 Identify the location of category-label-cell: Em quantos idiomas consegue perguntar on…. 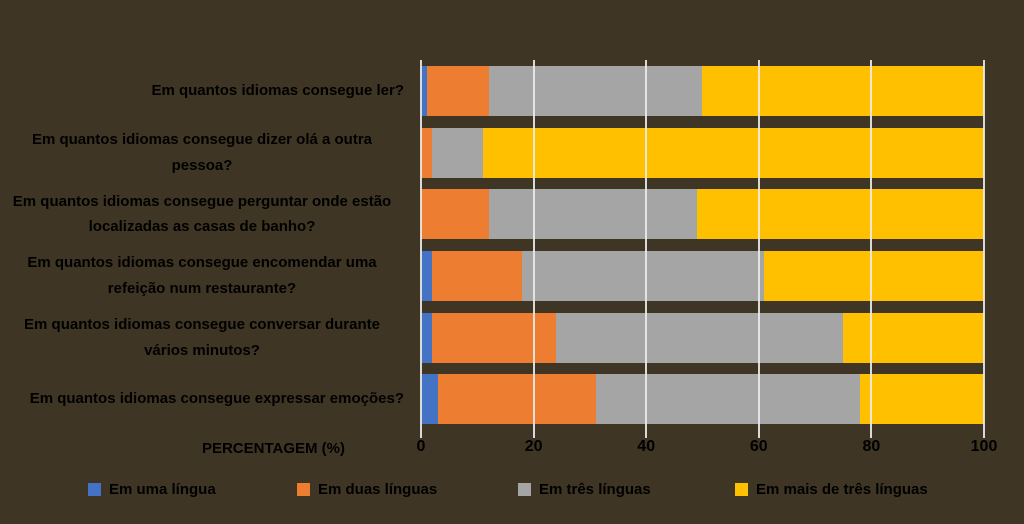
(210, 214).